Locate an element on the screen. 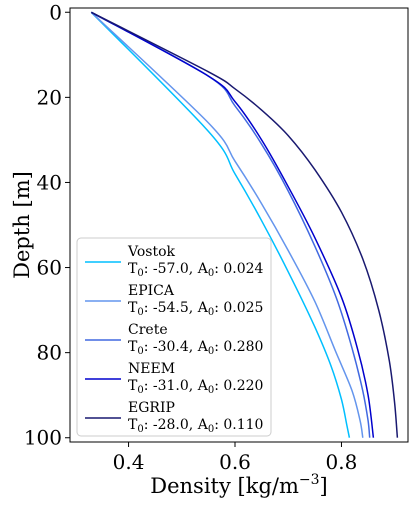  legend-label: NEEM is located at coordinates (151, 369).